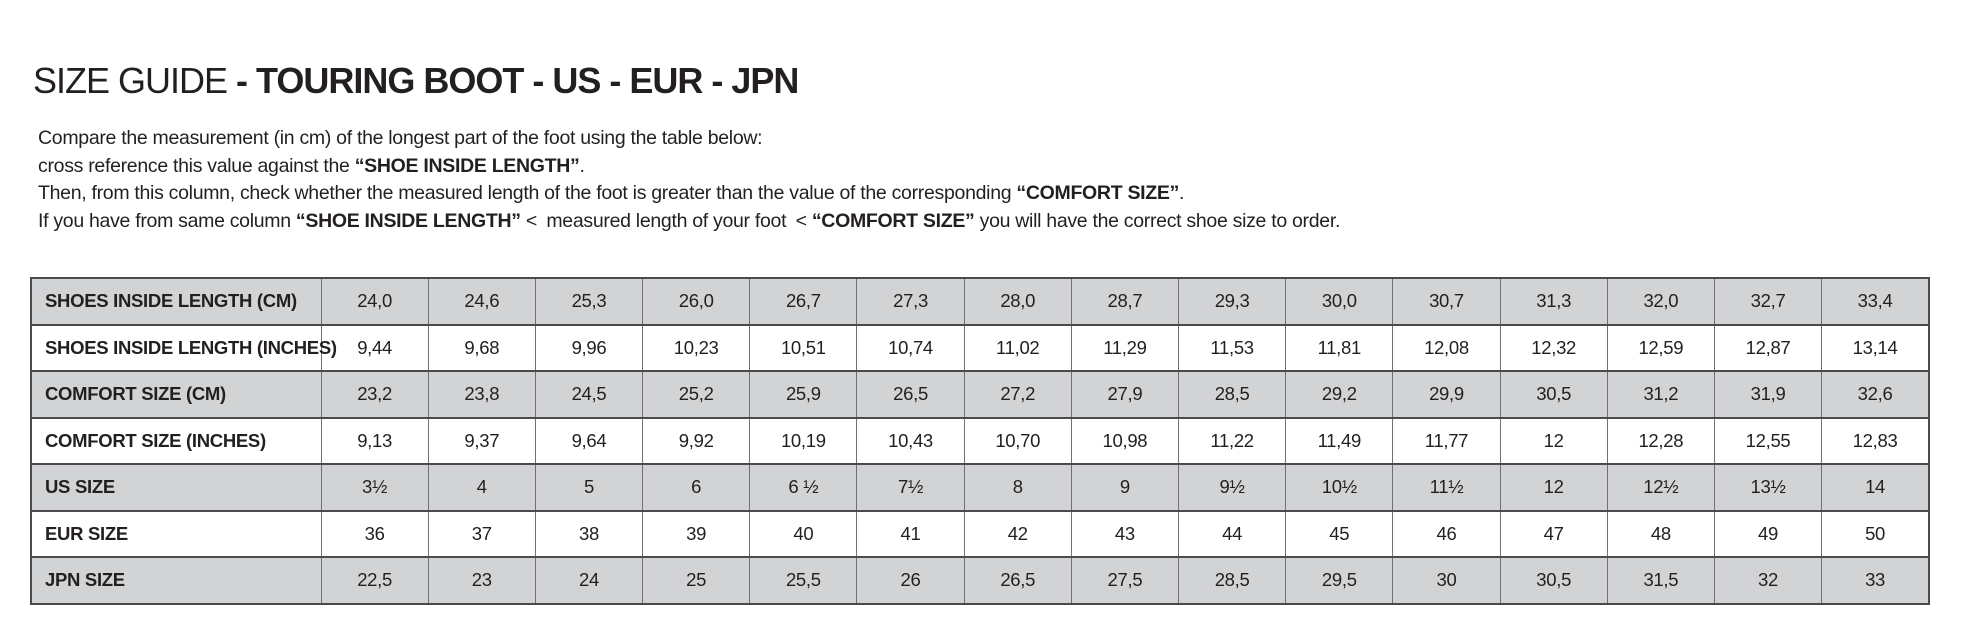  I want to click on size-cell: 32,7, so click(1767, 301).